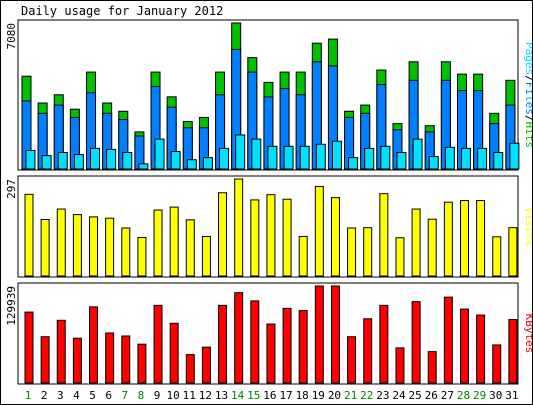 This screenshot has height=405, width=533. Describe the element at coordinates (350, 395) in the screenshot. I see `x-tick-label-day-21: 21` at that location.